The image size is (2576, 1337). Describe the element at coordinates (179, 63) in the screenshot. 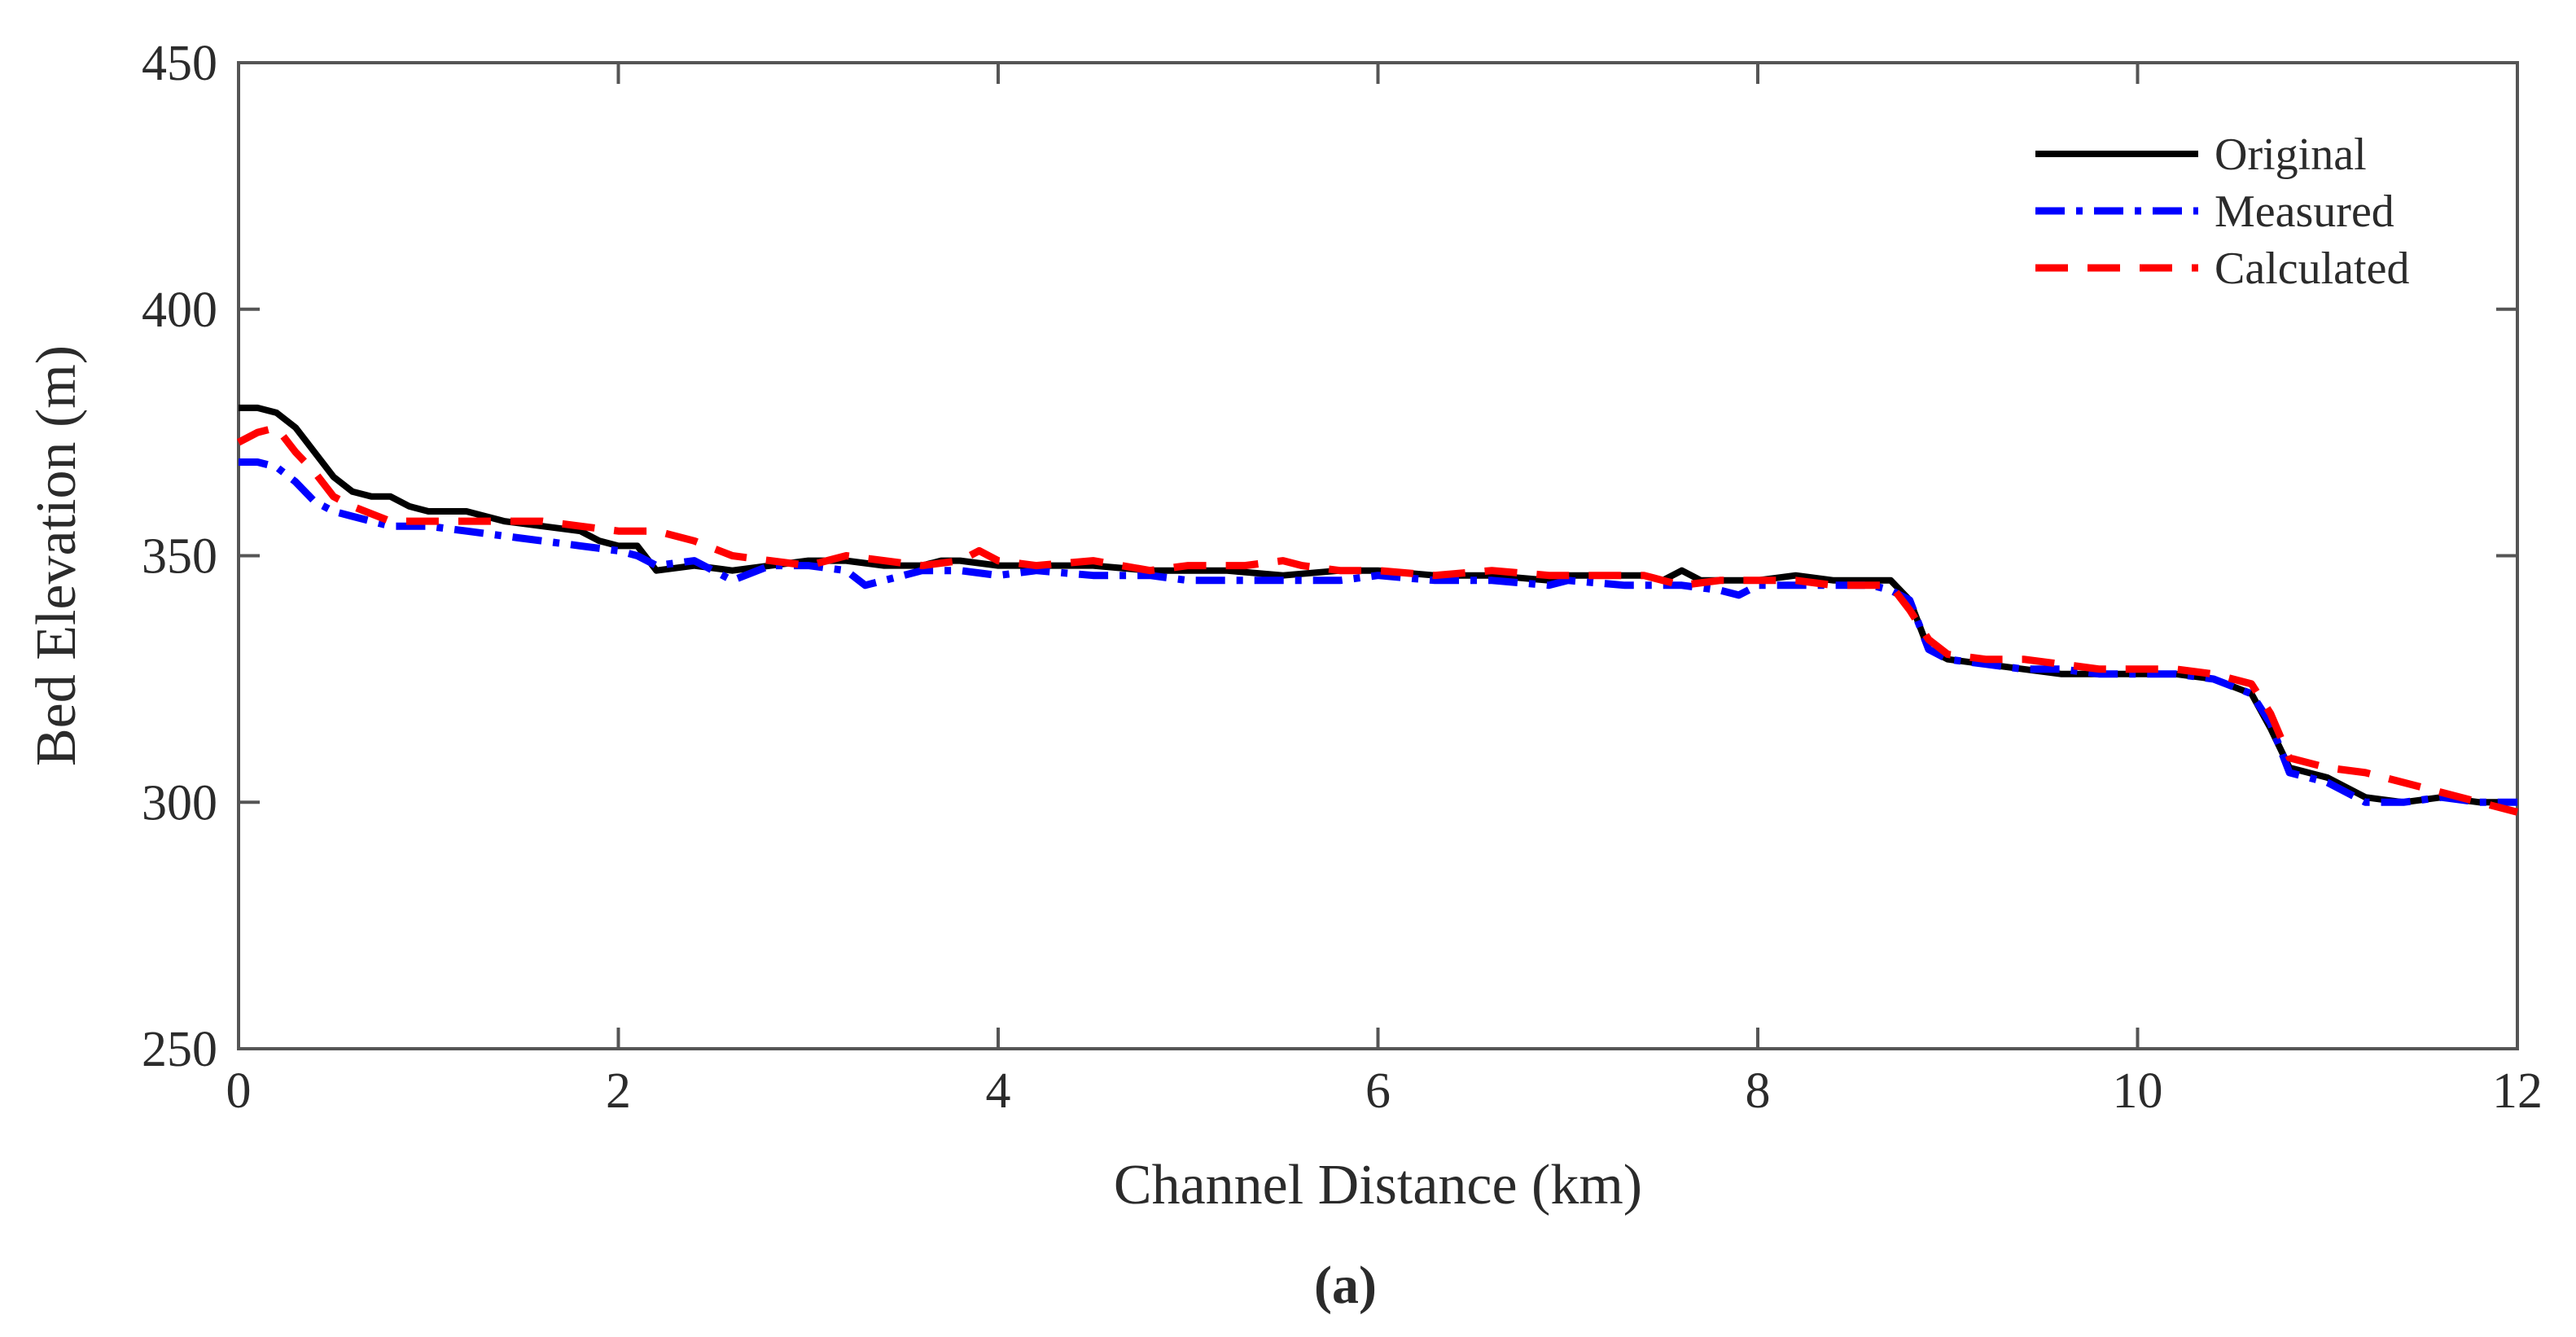

I see `y-tick-label: 450` at that location.